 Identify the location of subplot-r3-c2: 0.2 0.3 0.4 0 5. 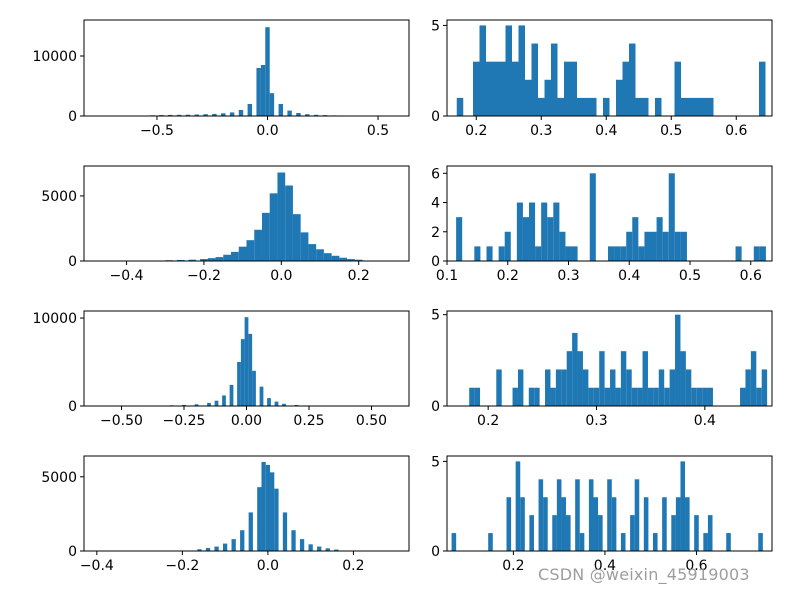
(602, 368).